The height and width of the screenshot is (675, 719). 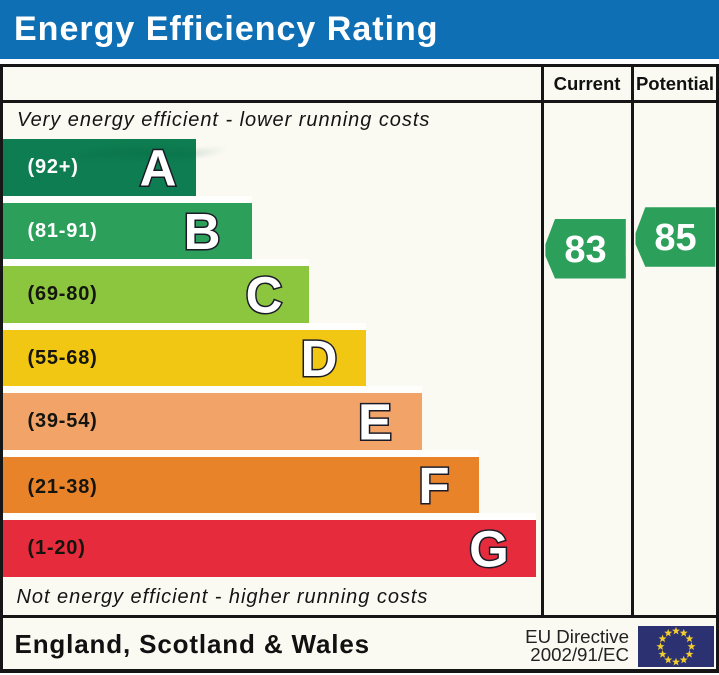 I want to click on svg-text: D, so click(x=319, y=358).